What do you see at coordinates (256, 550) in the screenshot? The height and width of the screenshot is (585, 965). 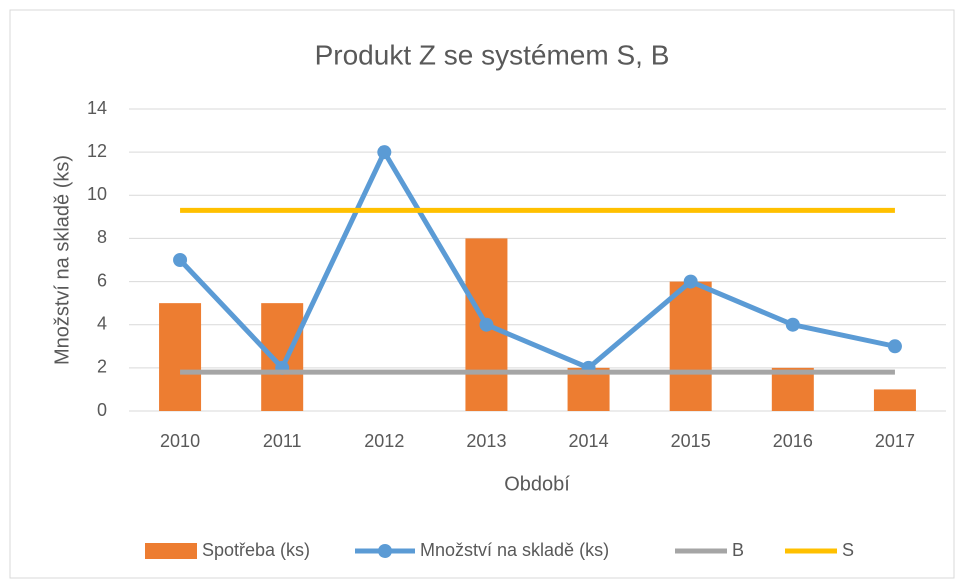 I see `legend-label: Spotřeba (ks)` at bounding box center [256, 550].